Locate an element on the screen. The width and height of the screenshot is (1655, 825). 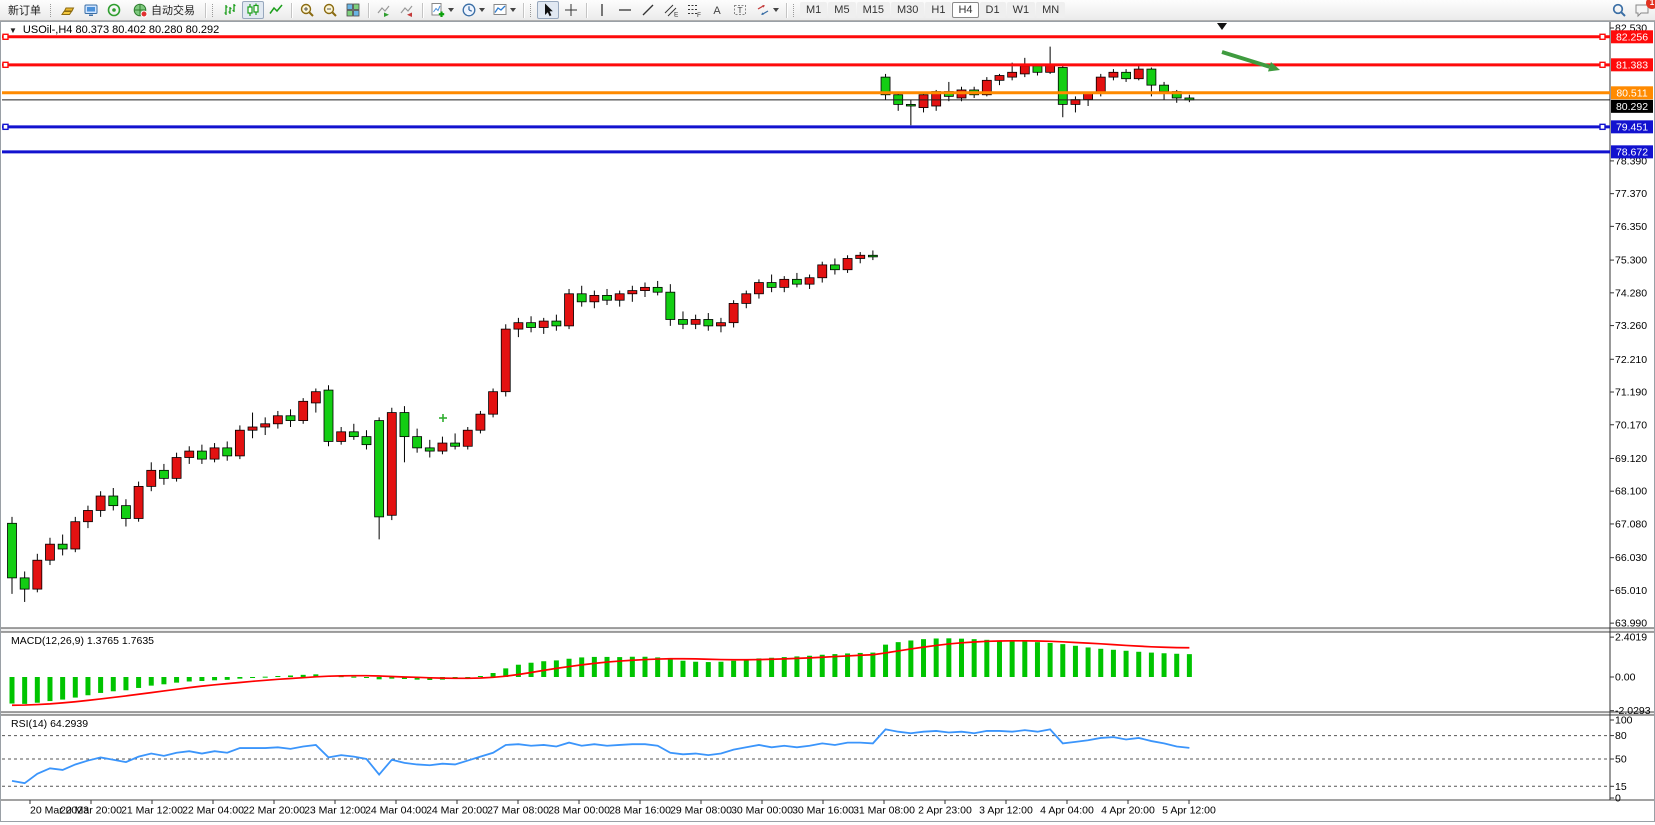
svg-text: A is located at coordinates (717, 11).